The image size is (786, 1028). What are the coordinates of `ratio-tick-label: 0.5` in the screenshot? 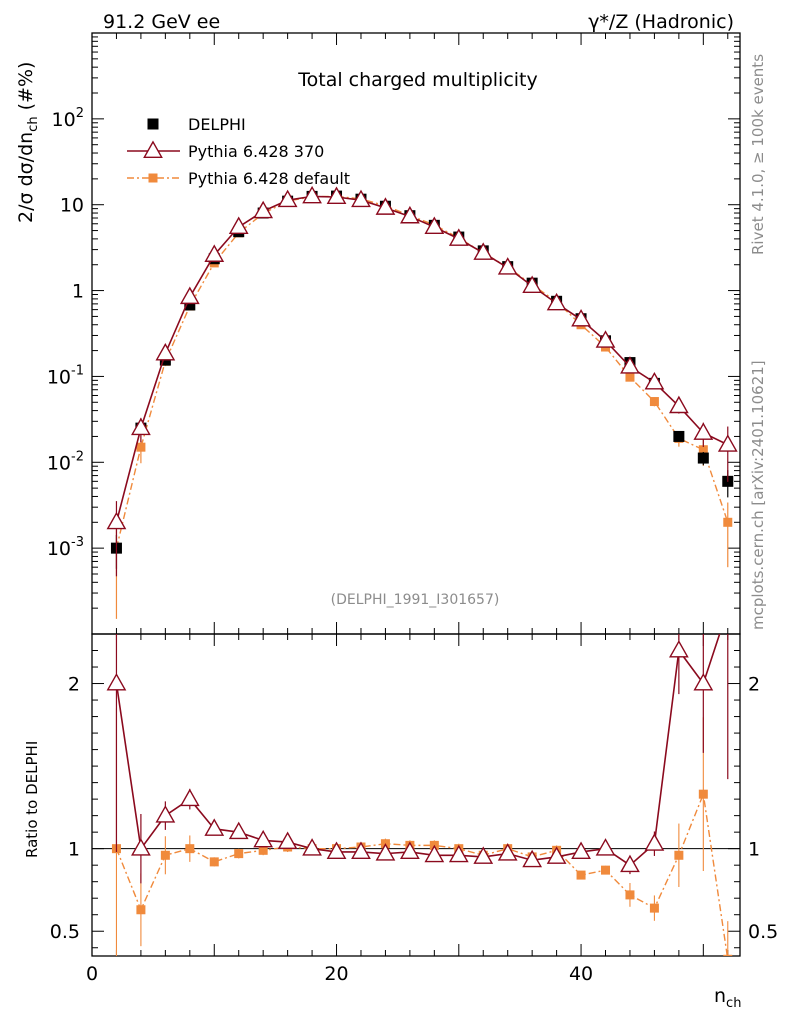 It's located at (65, 932).